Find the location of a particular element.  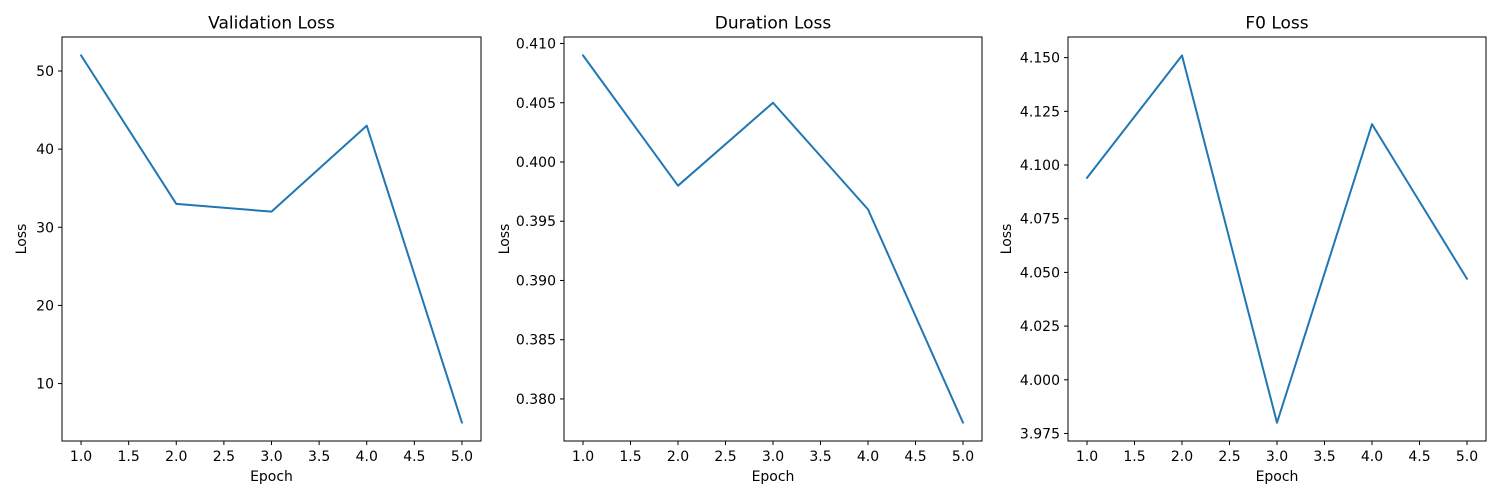

y-tick-label: 4.150 is located at coordinates (1040, 59).